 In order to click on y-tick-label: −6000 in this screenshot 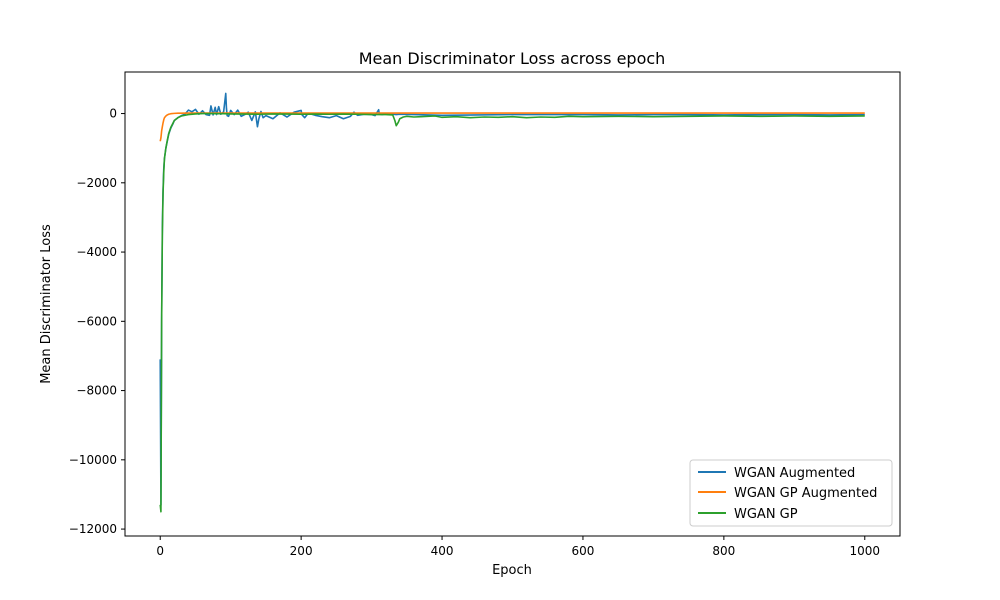, I will do `click(96, 321)`.